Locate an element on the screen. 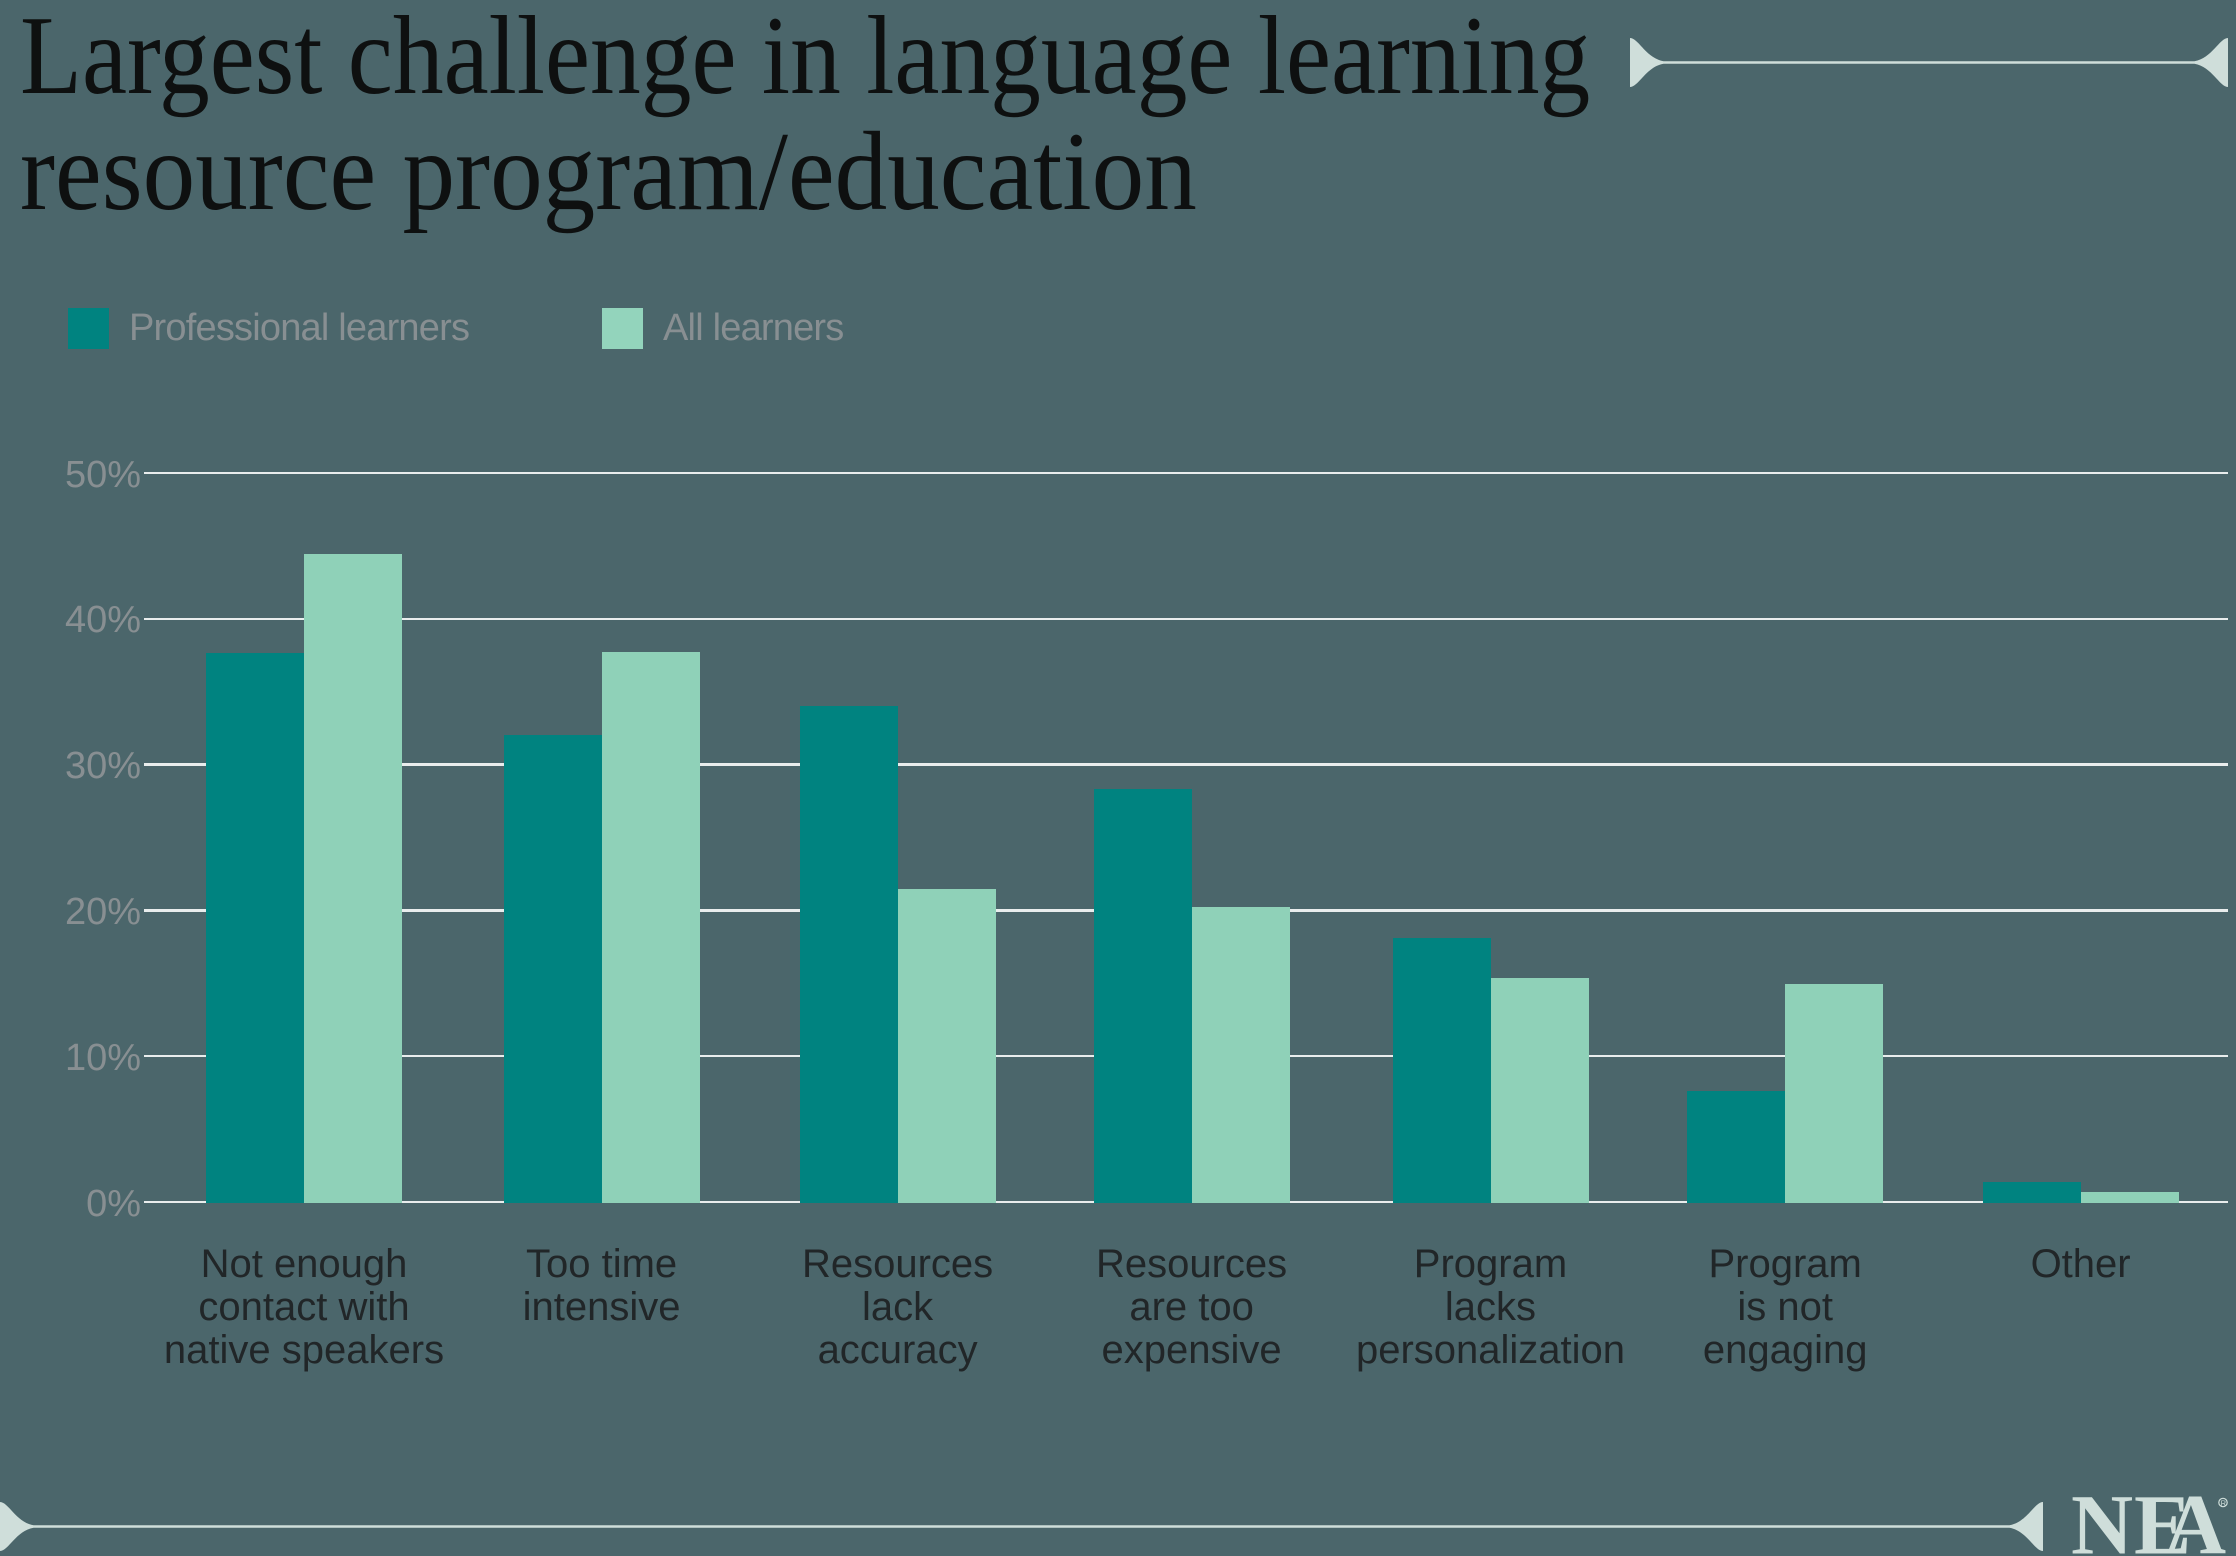  svg-text: E is located at coordinates (2162, 1521).